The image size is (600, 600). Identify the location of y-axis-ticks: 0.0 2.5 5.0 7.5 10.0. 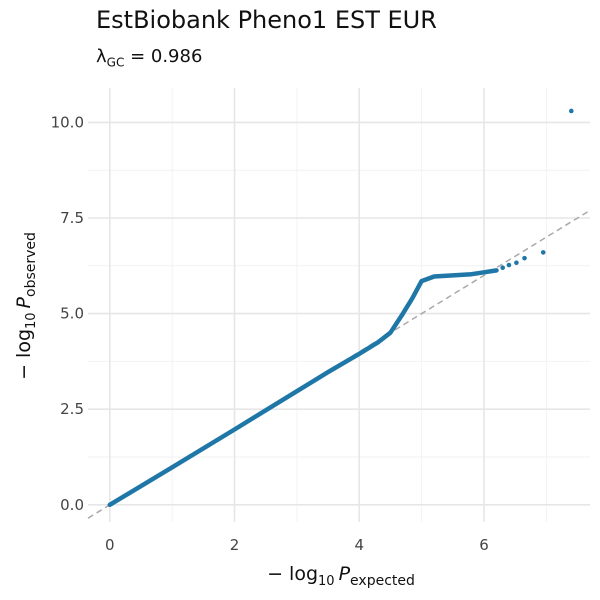
(67, 313).